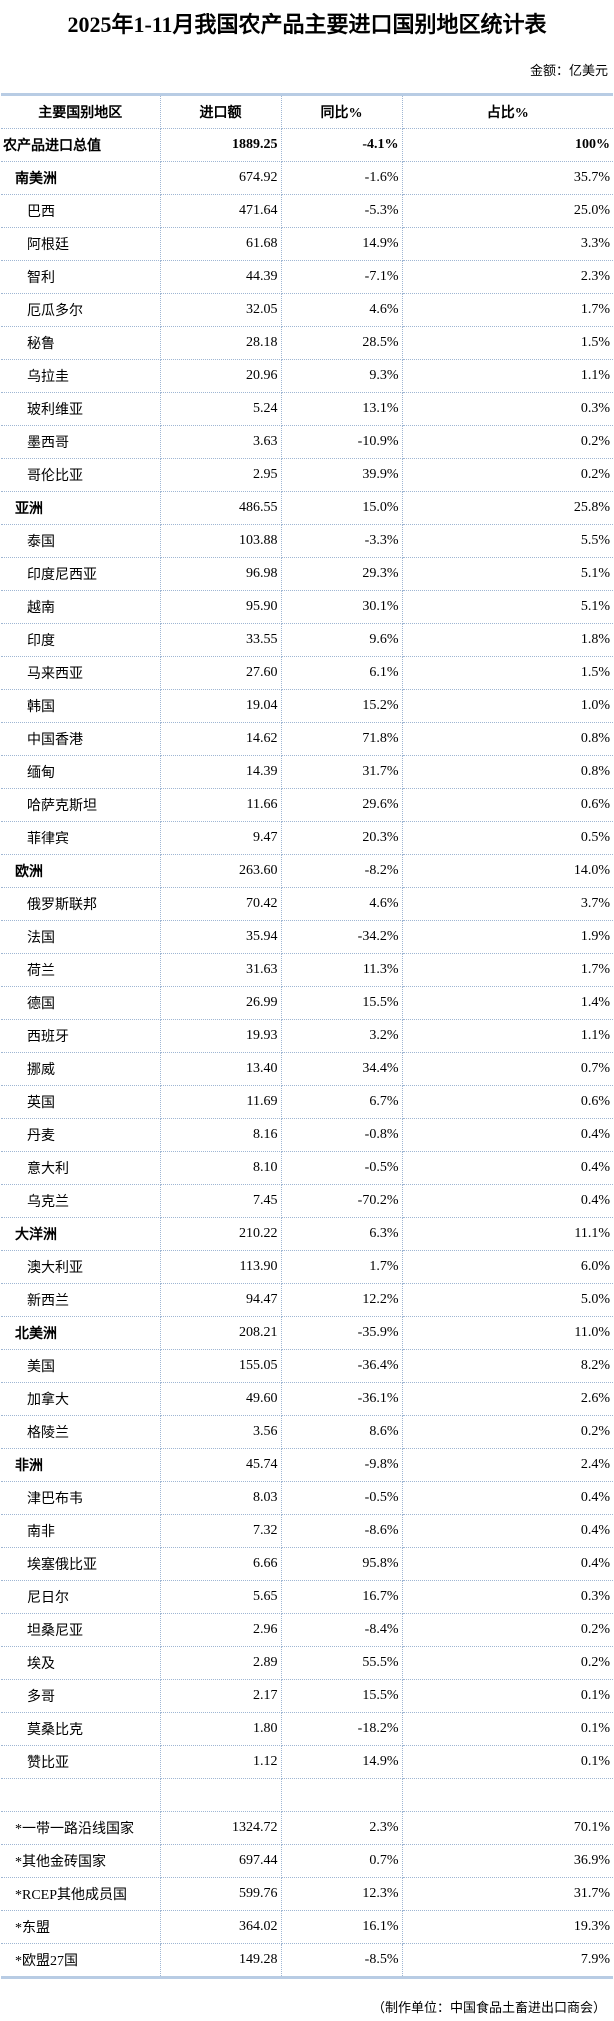  I want to click on row-yoy: -36.4%, so click(342, 1366).